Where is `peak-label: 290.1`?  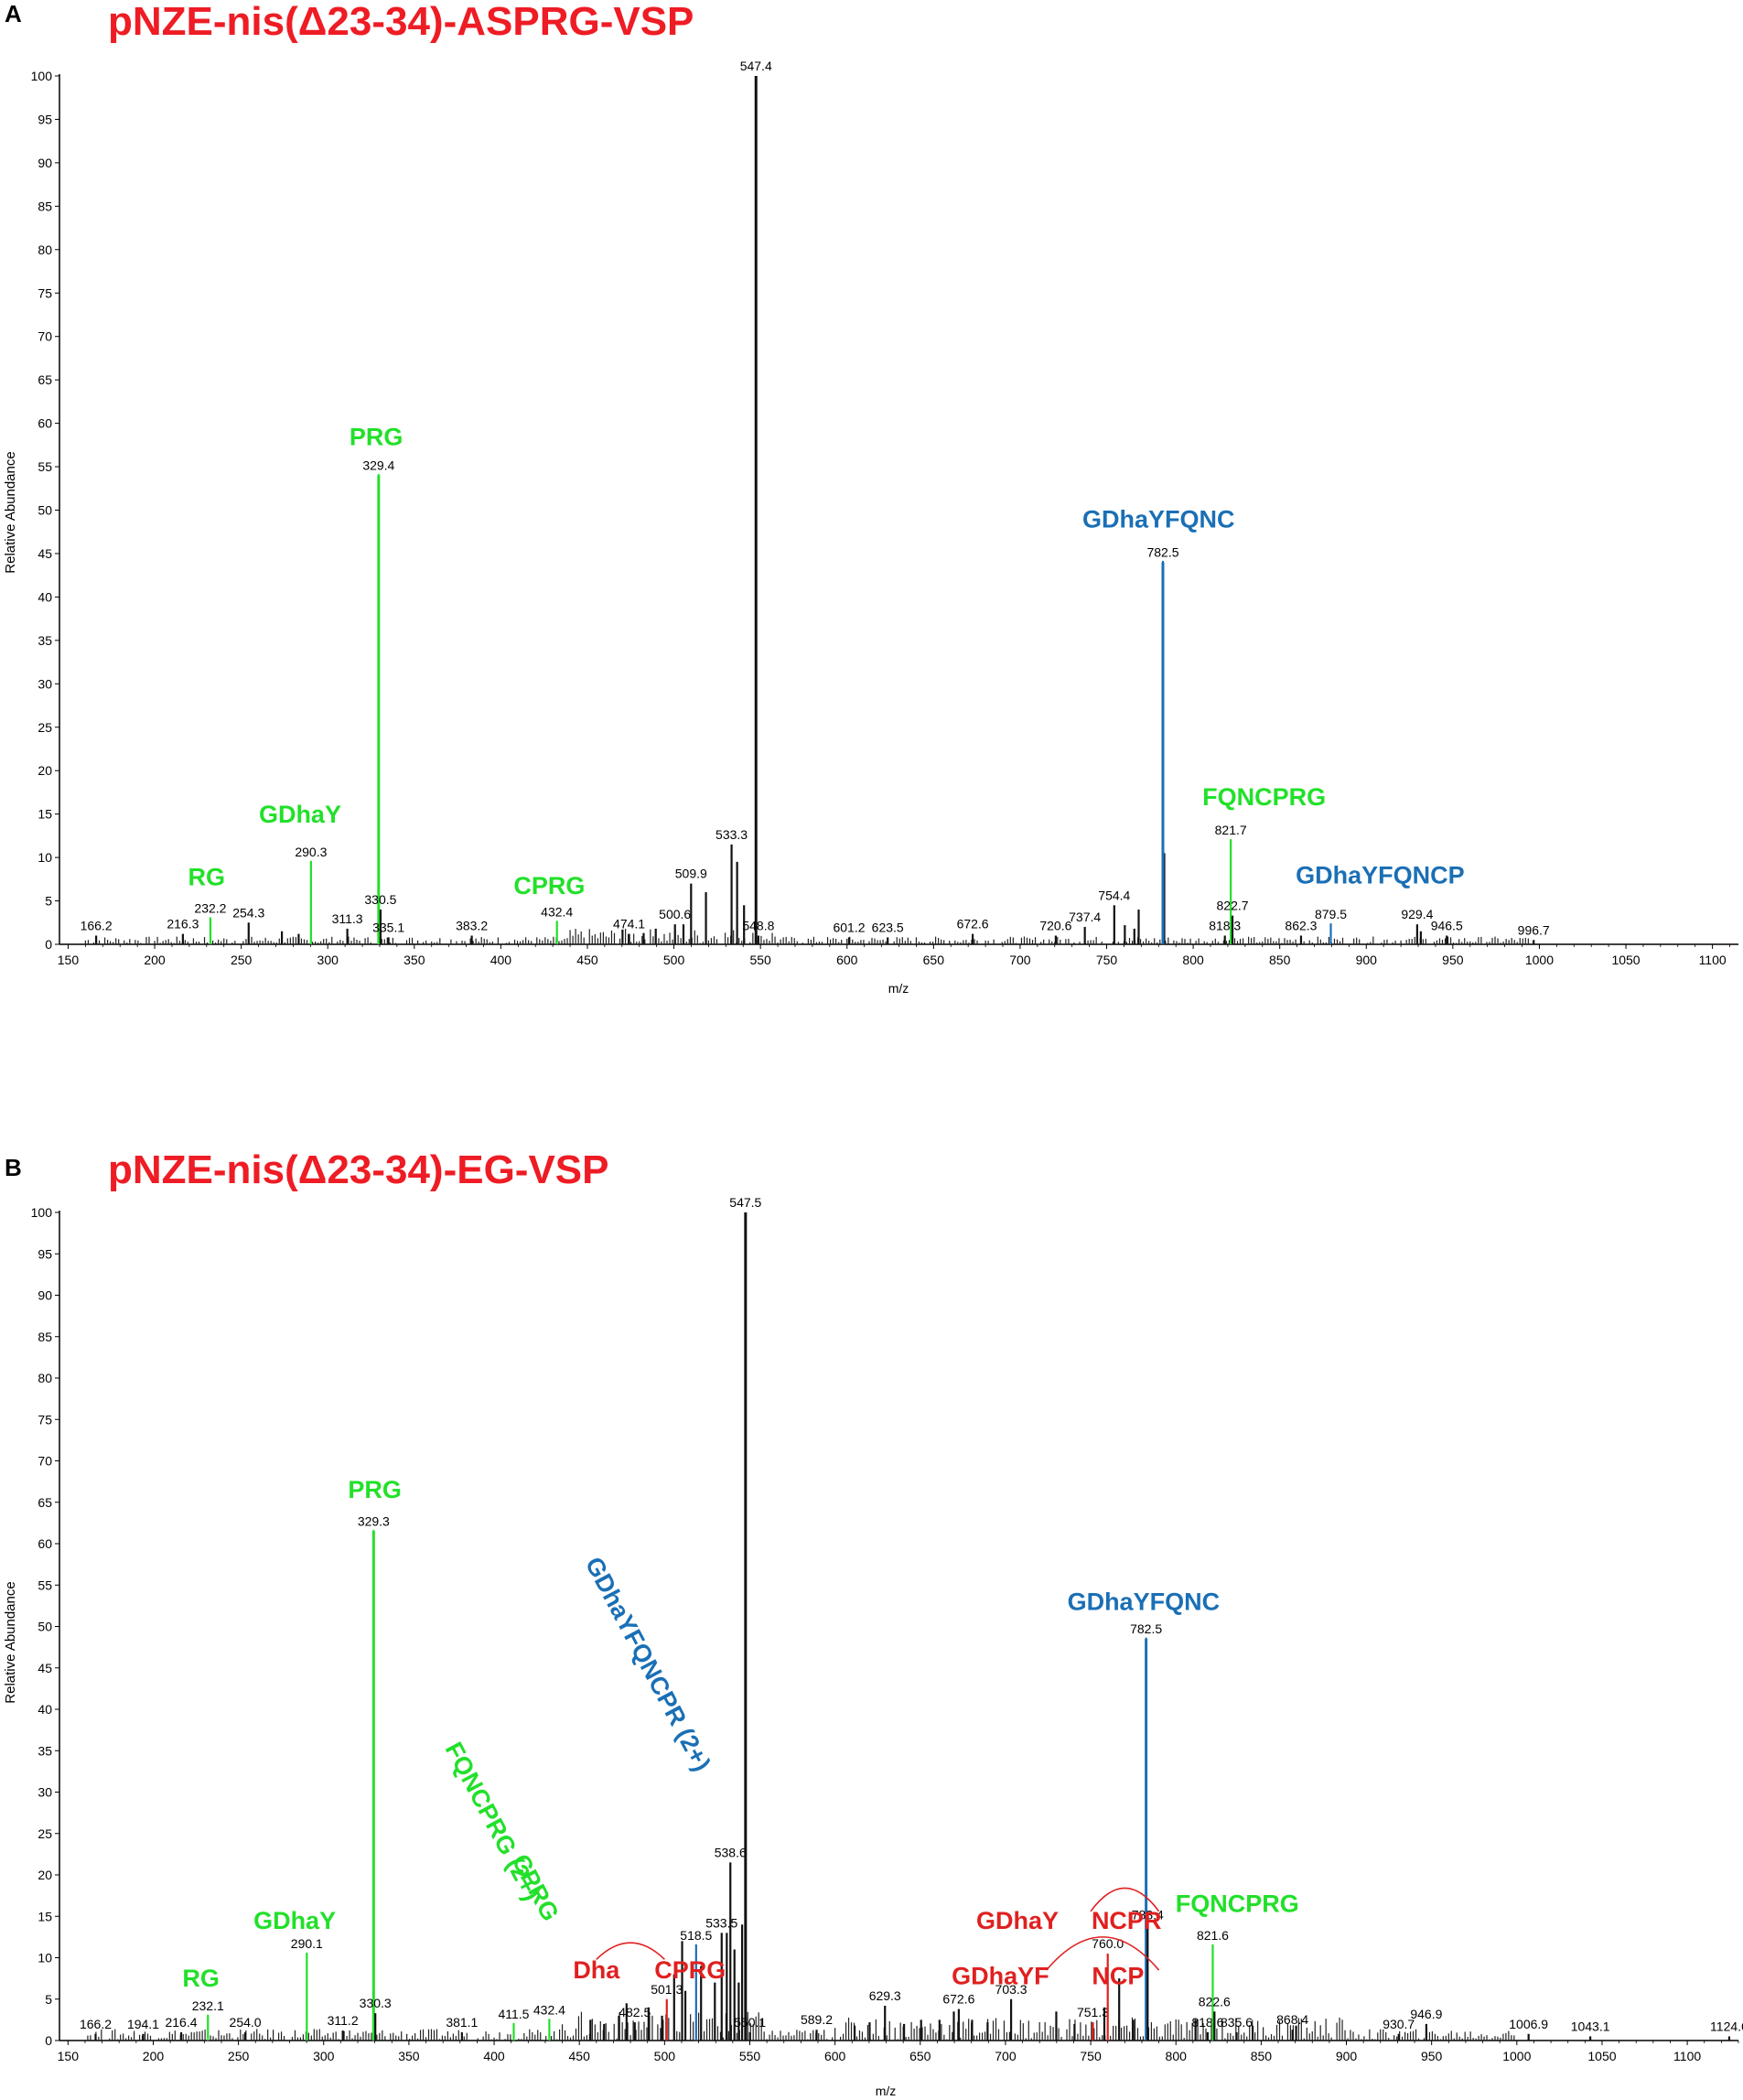
peak-label: 290.1 is located at coordinates (307, 1943).